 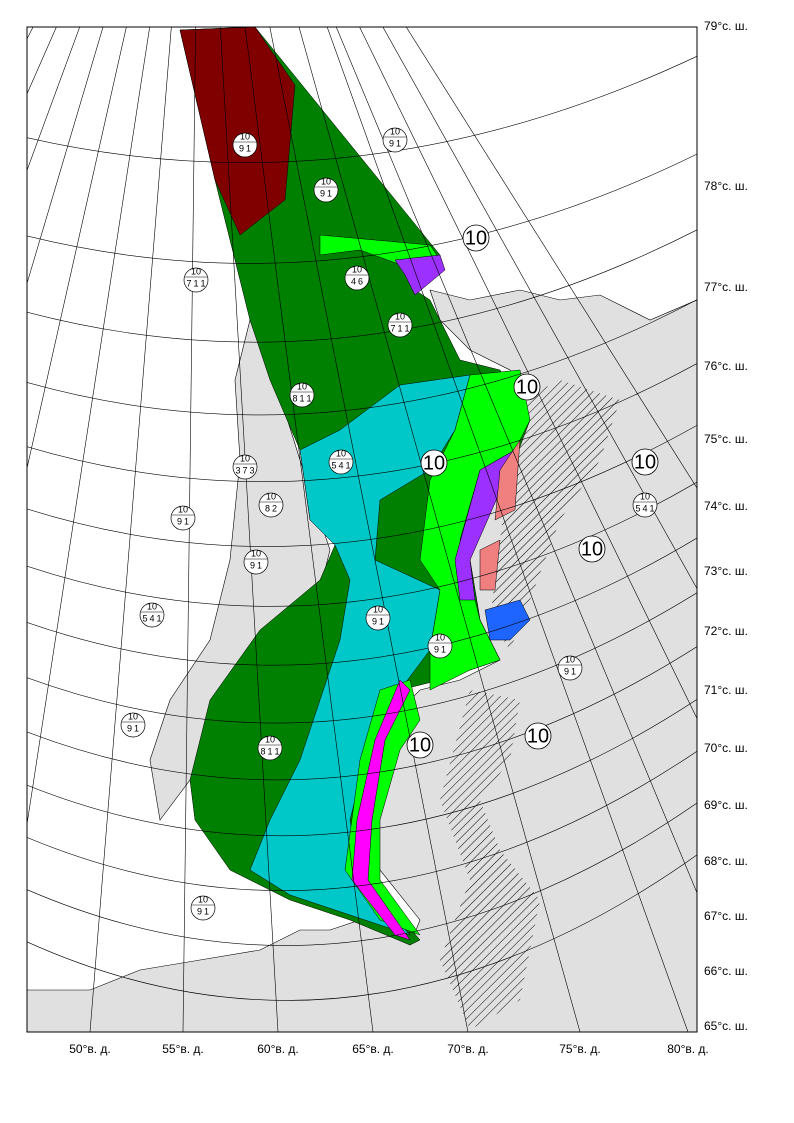 What do you see at coordinates (726, 971) in the screenshot?
I see `lat-label: 66°с. ш.` at bounding box center [726, 971].